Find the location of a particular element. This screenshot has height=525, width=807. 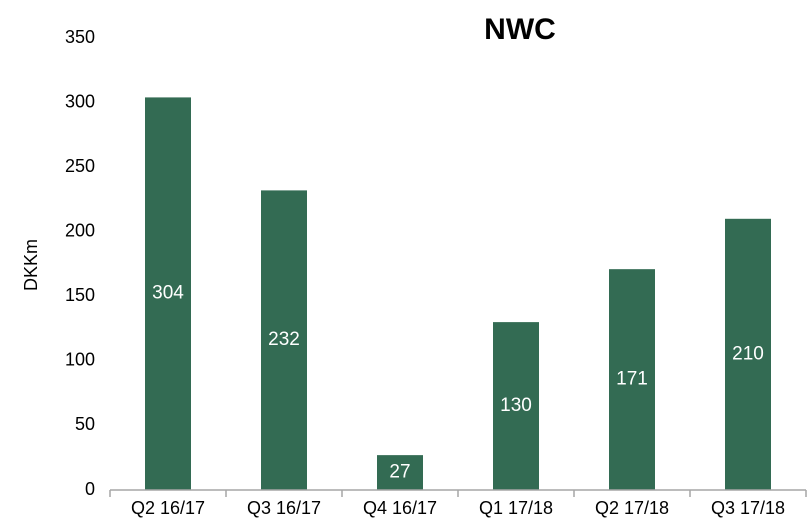

y-tick-label: 50 is located at coordinates (85, 424).